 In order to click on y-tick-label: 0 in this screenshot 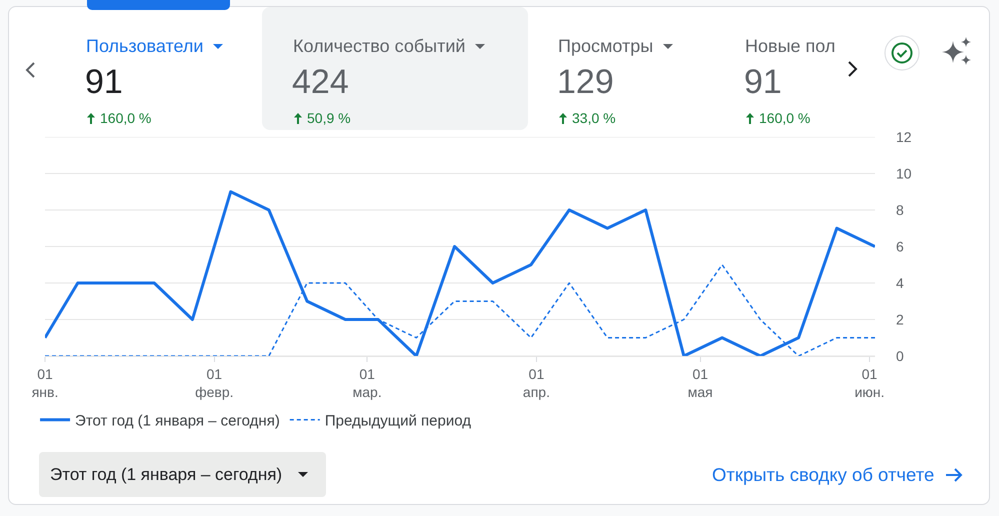, I will do `click(900, 356)`.